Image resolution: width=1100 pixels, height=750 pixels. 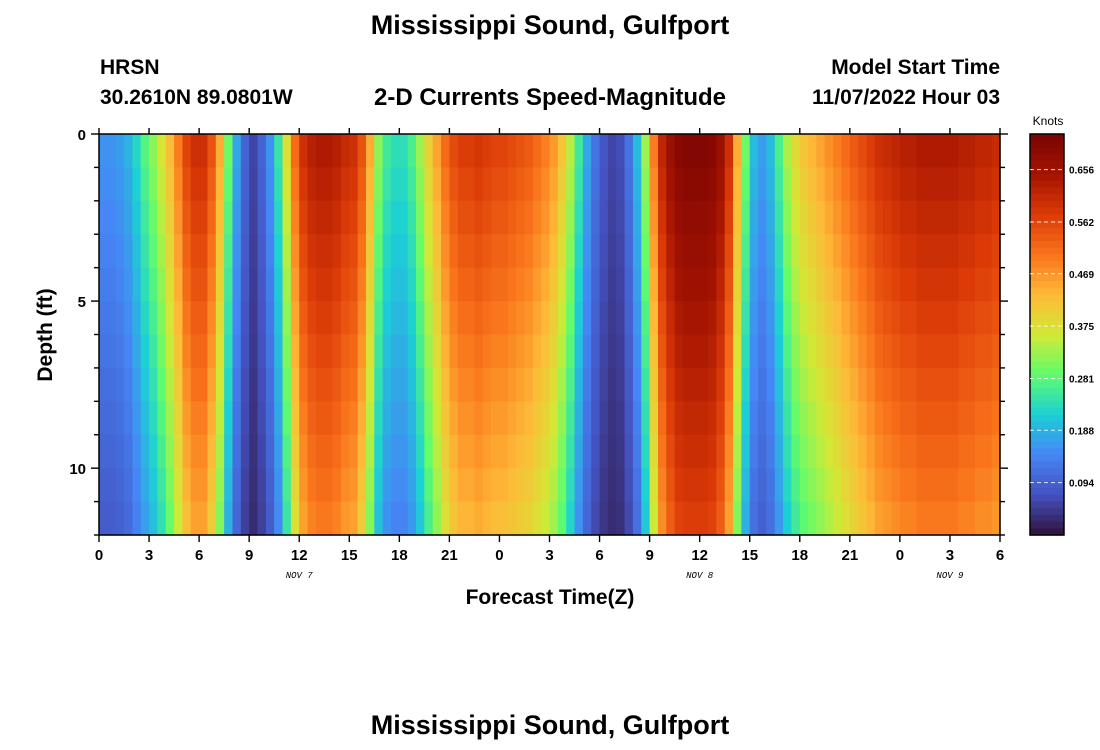 What do you see at coordinates (1081, 171) in the screenshot?
I see `colorbar-tick-label: 0.656` at bounding box center [1081, 171].